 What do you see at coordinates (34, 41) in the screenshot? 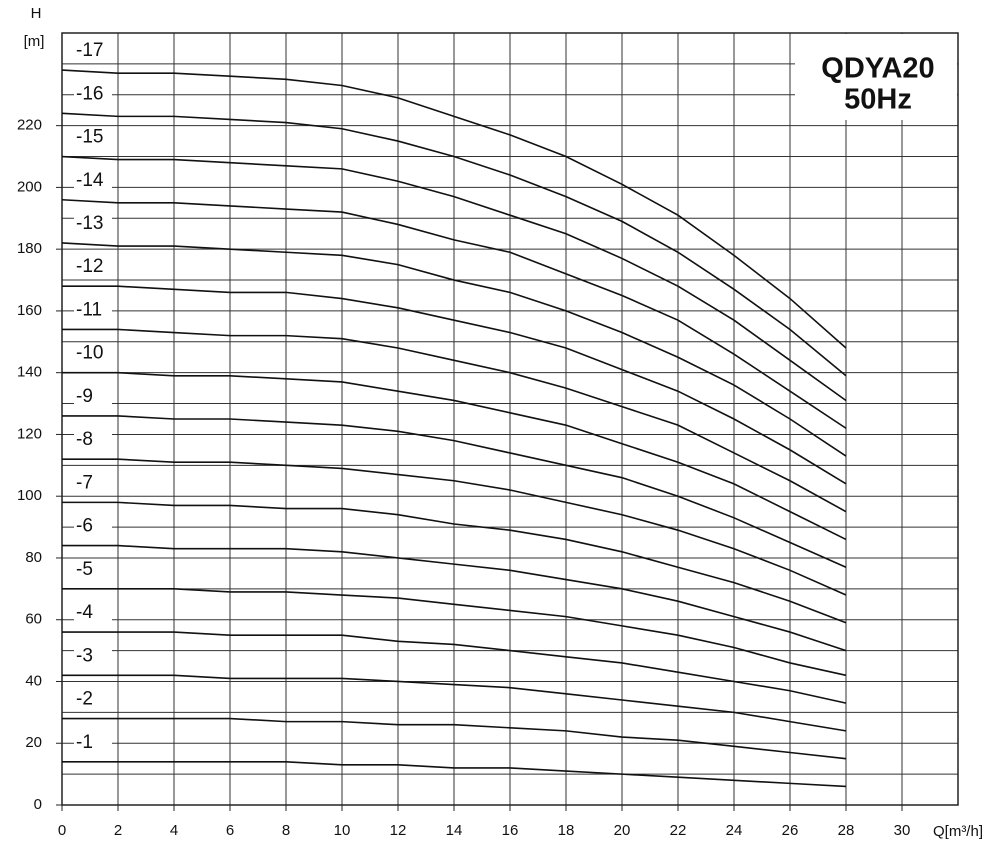
I see `y-axis-unit: [m]` at bounding box center [34, 41].